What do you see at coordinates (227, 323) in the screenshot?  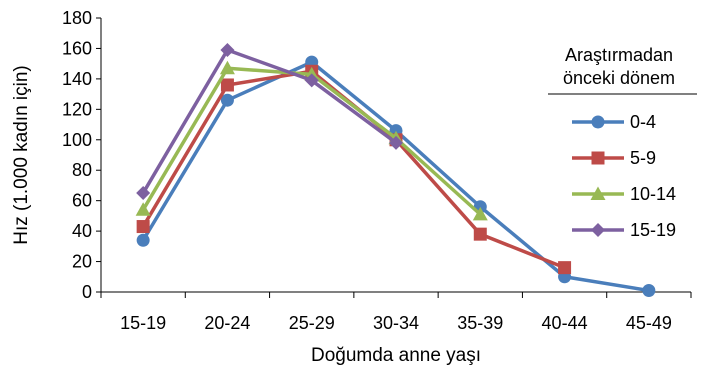 I see `x-tick-label: 20-24` at bounding box center [227, 323].